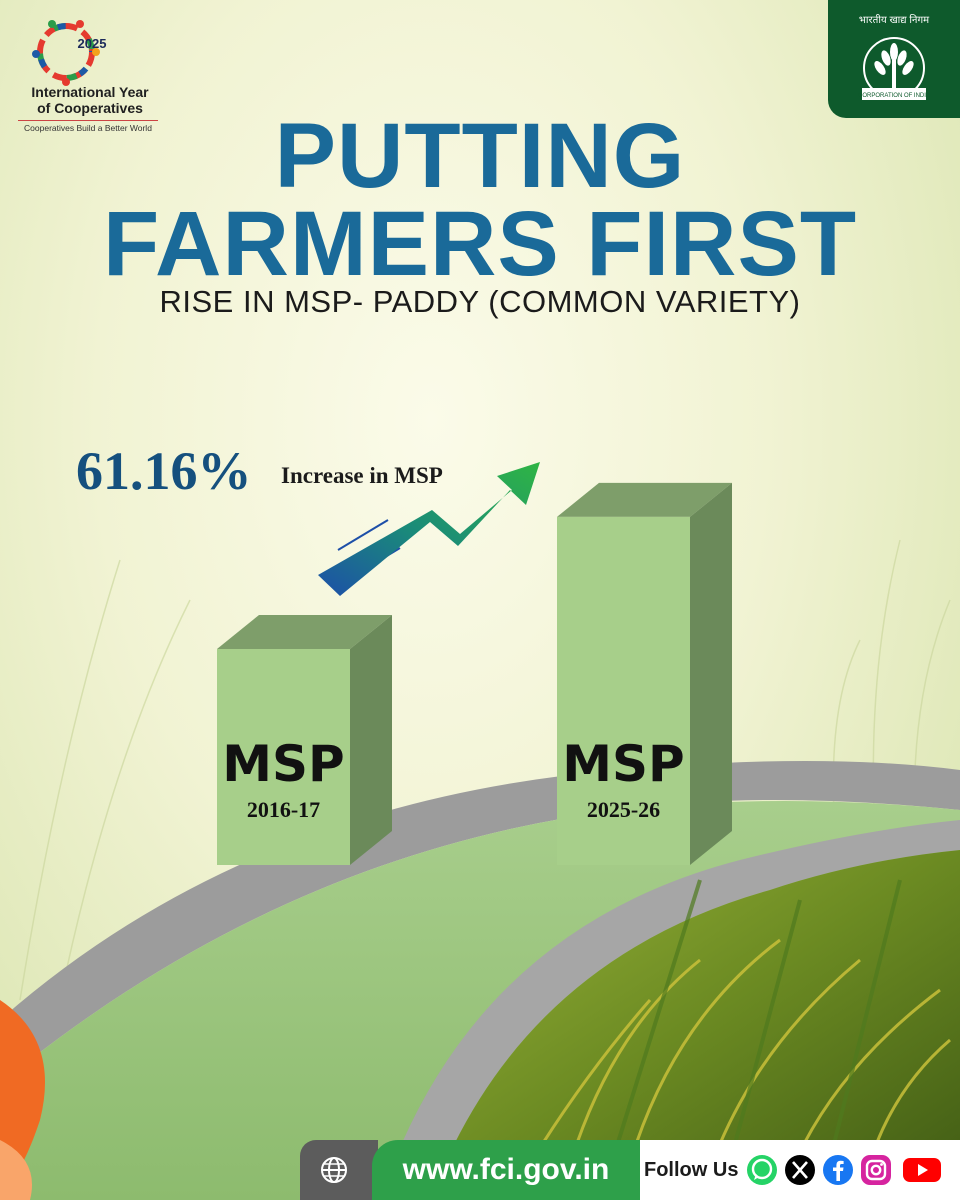  Describe the element at coordinates (480, 156) in the screenshot. I see `headline-line1: PUTTING` at that location.